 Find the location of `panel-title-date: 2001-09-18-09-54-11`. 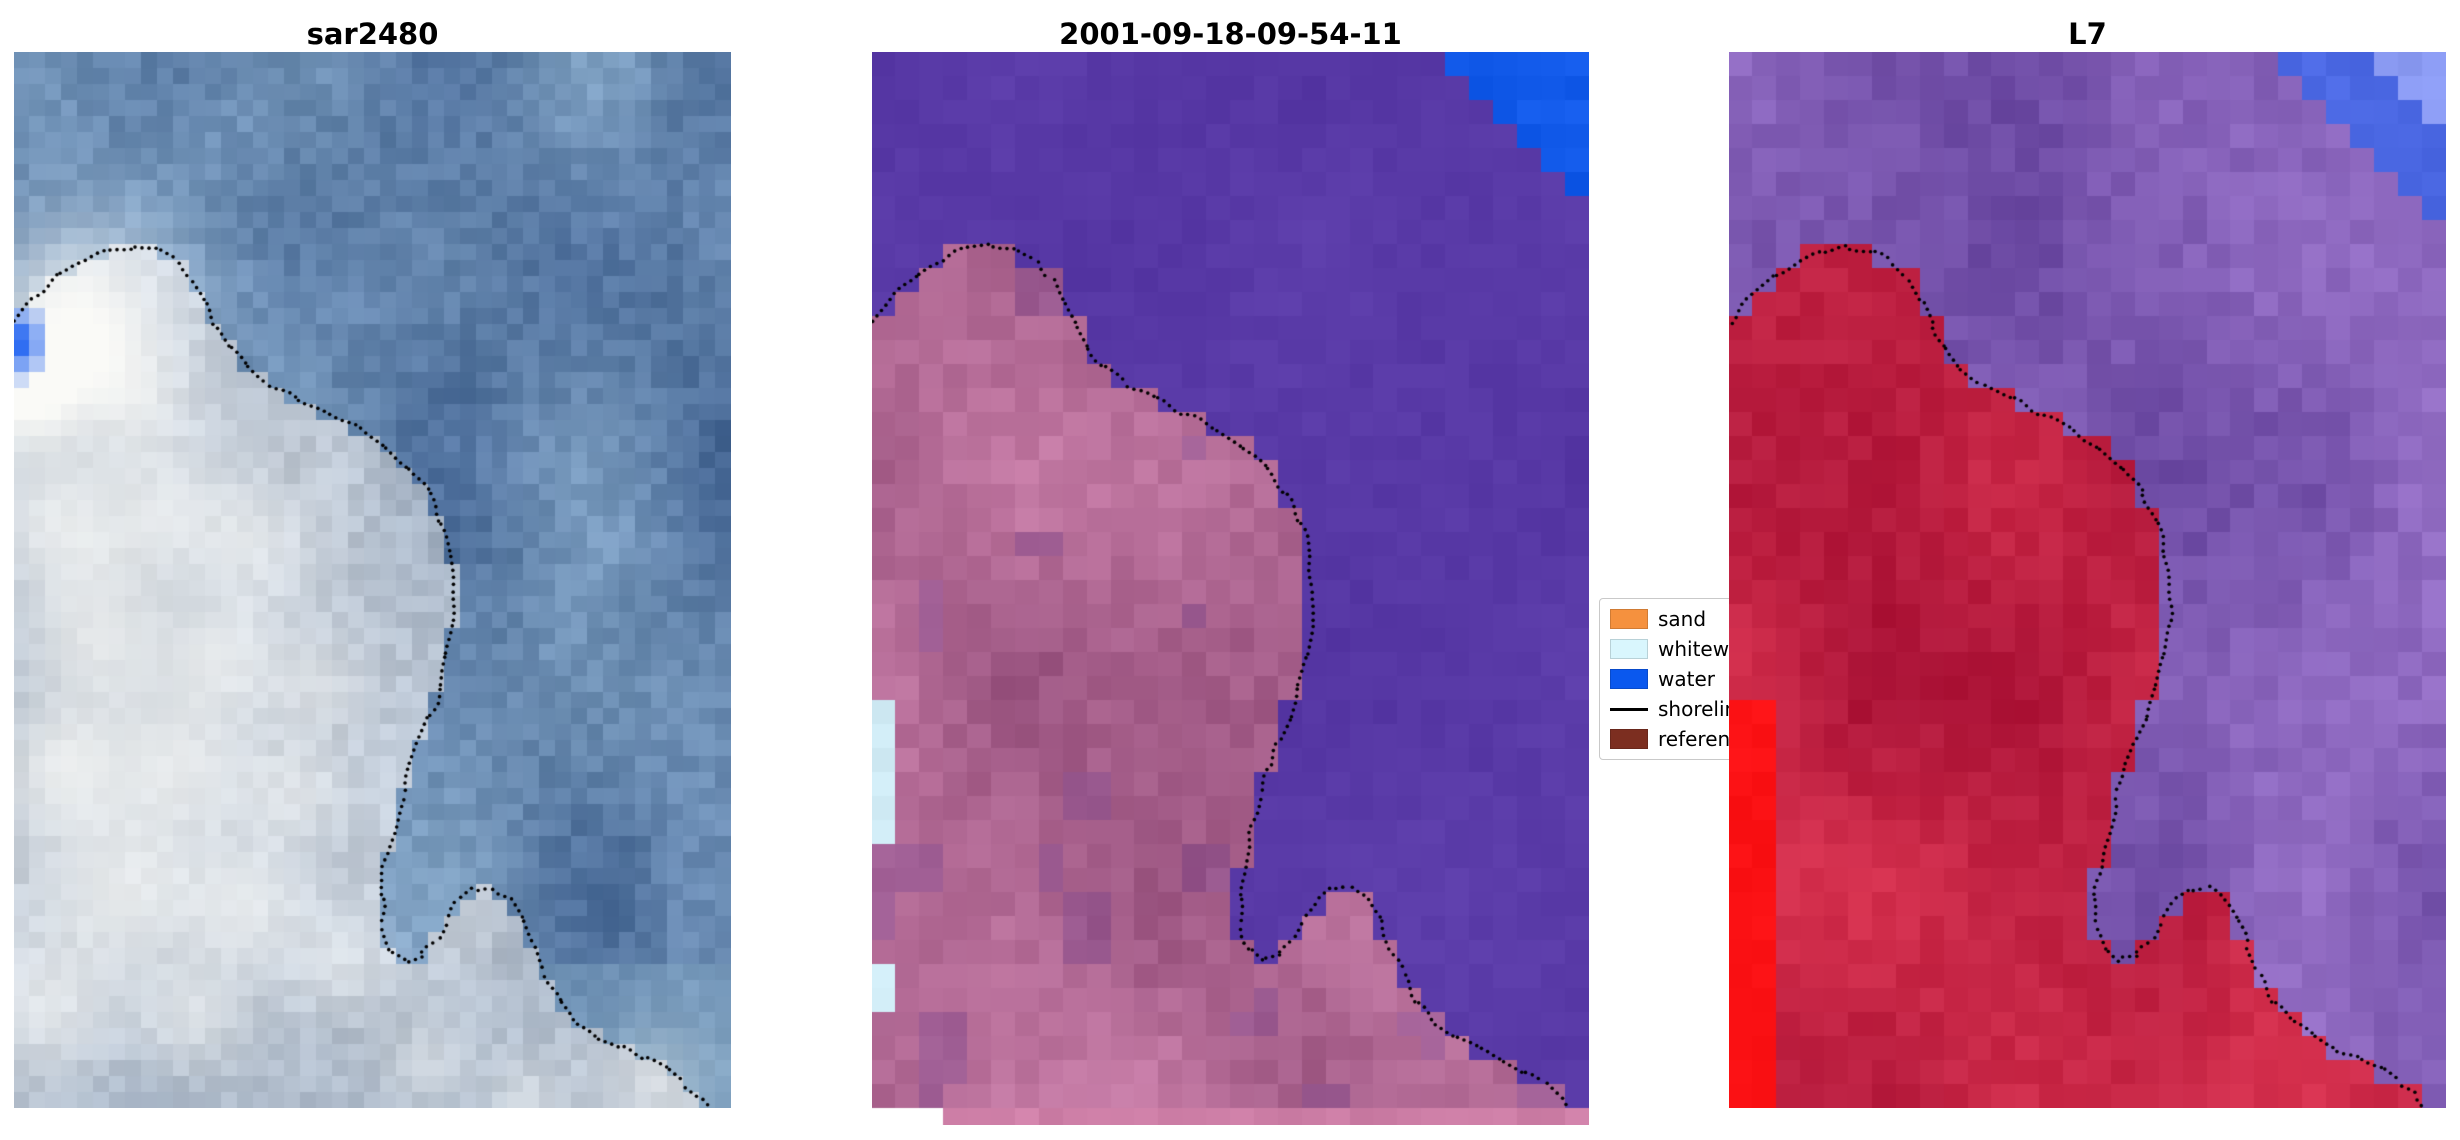

panel-title-date: 2001-09-18-09-54-11 is located at coordinates (1230, 34).